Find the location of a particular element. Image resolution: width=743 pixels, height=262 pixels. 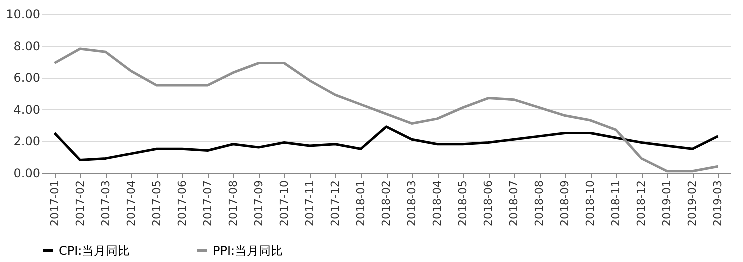

y-tick-label: 6.00 is located at coordinates (27, 78).